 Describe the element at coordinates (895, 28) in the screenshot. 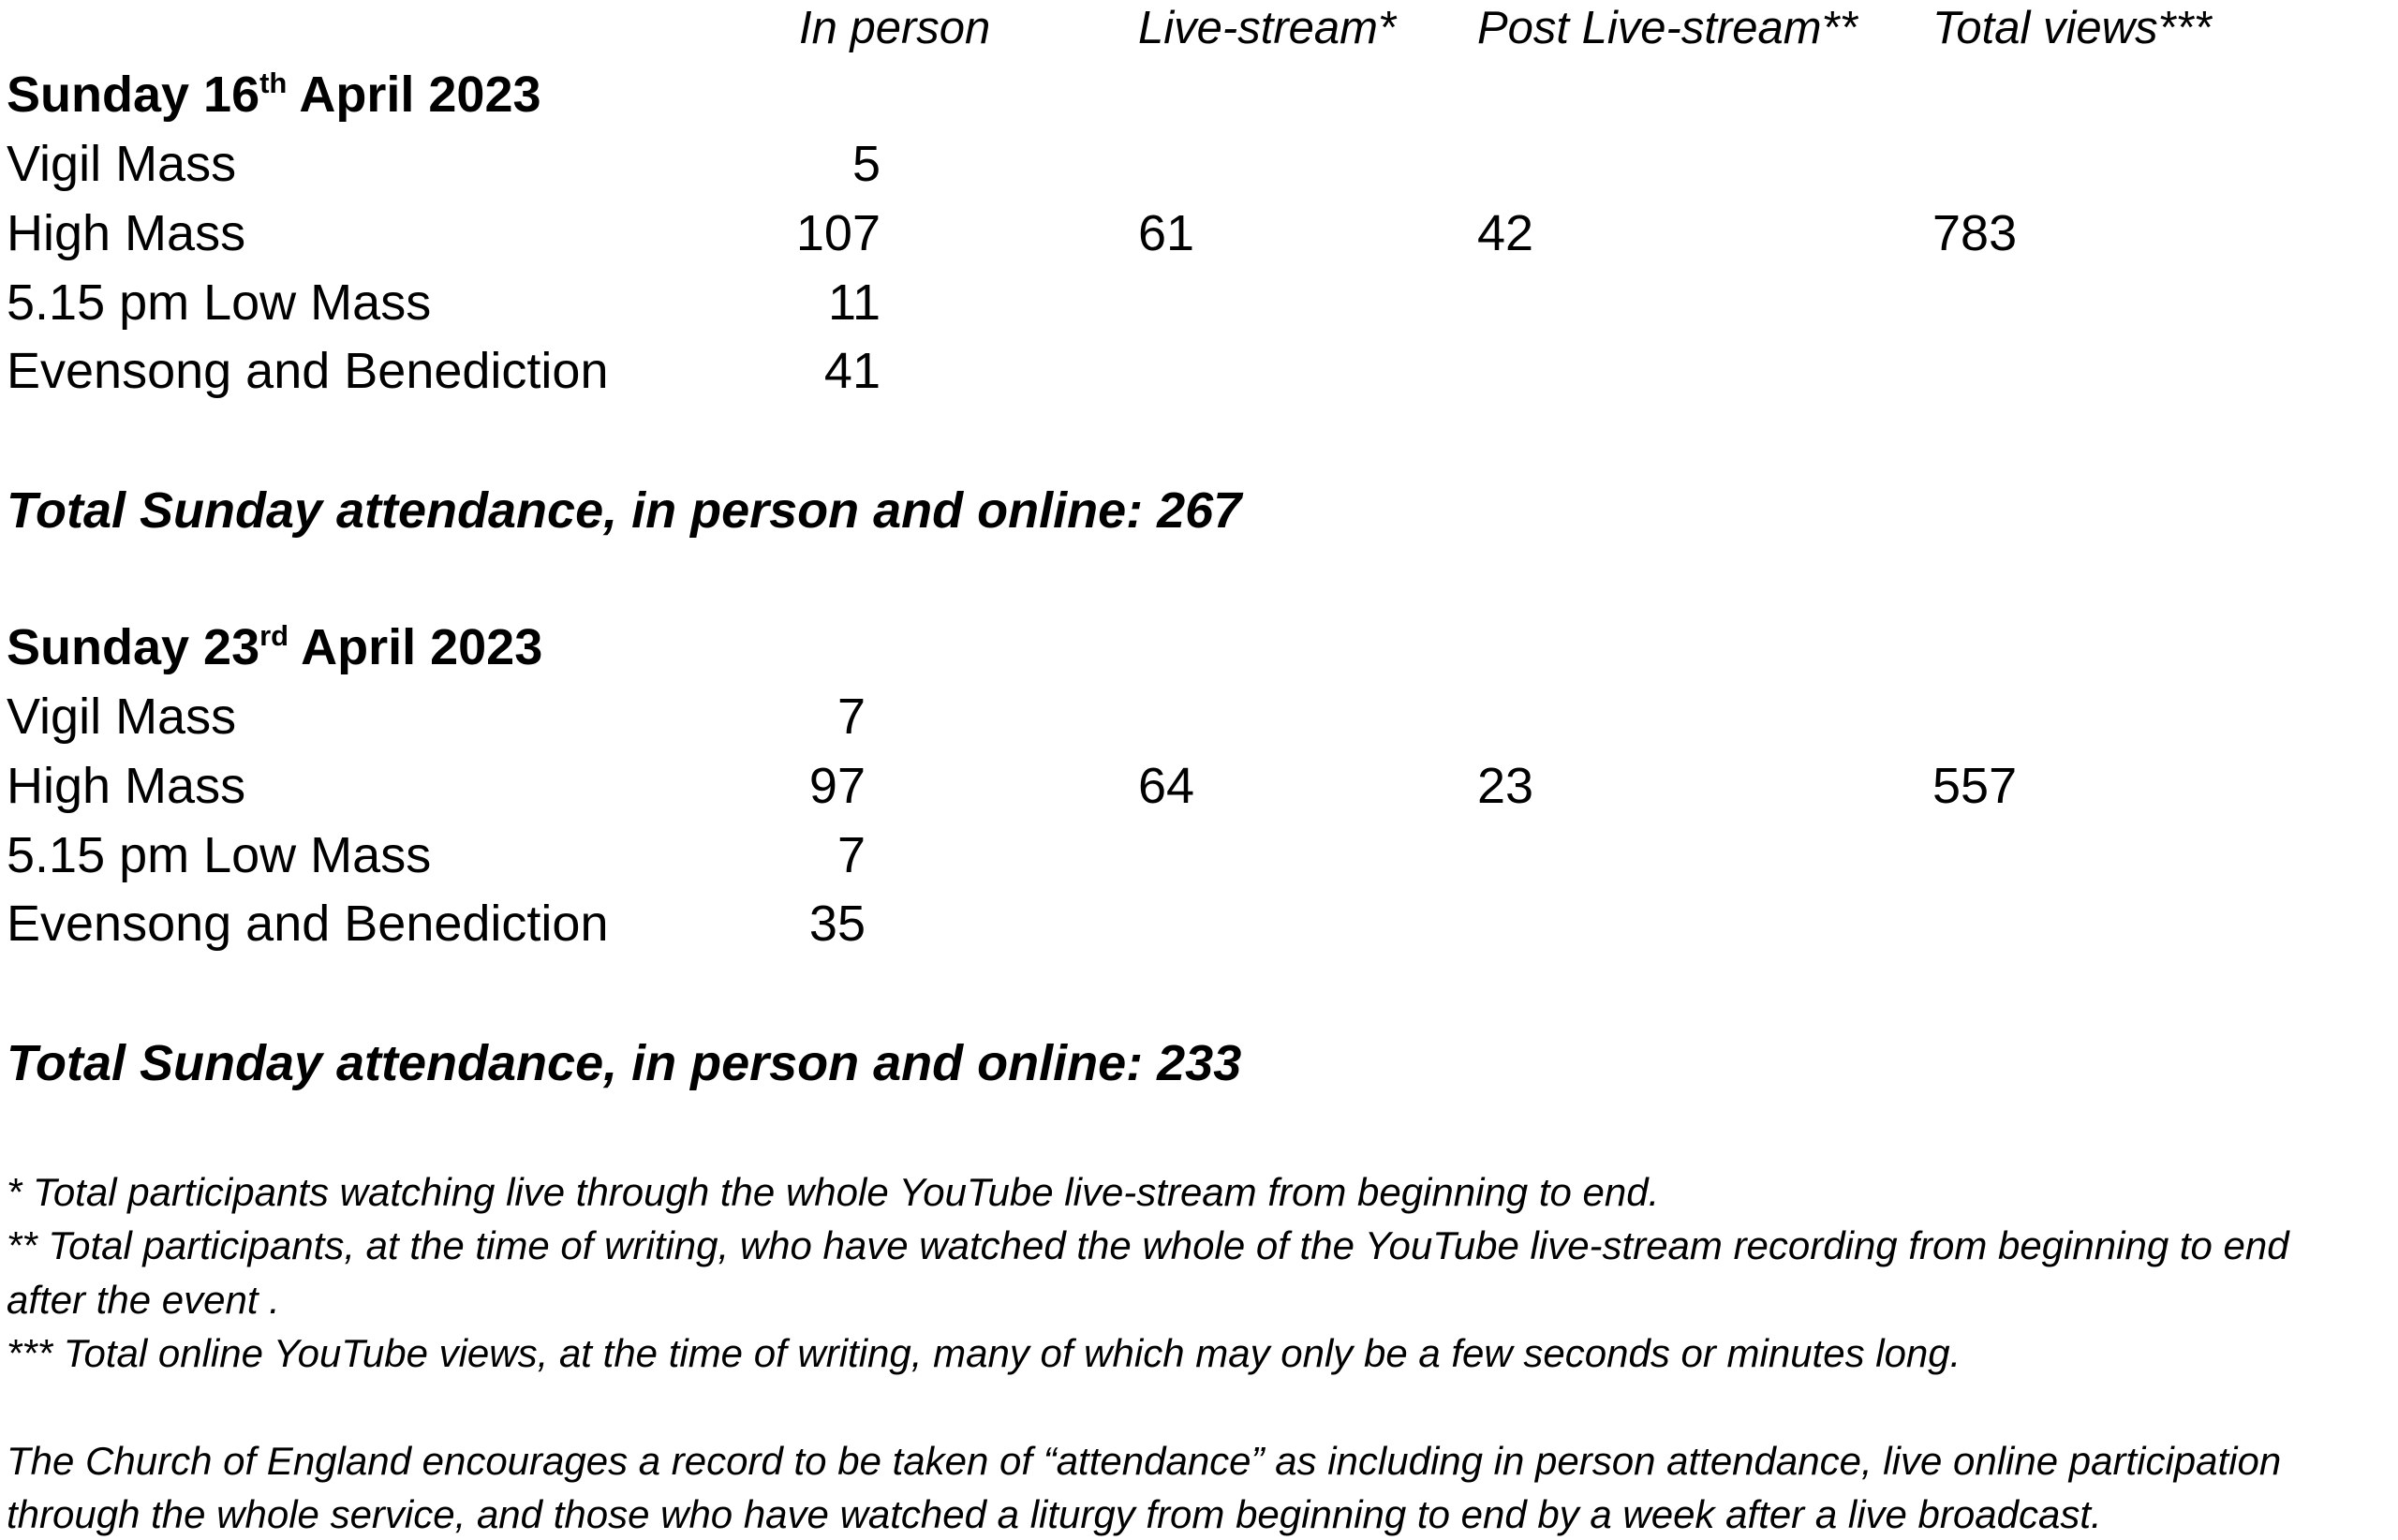

I see `column-header-in-person: In person` at that location.